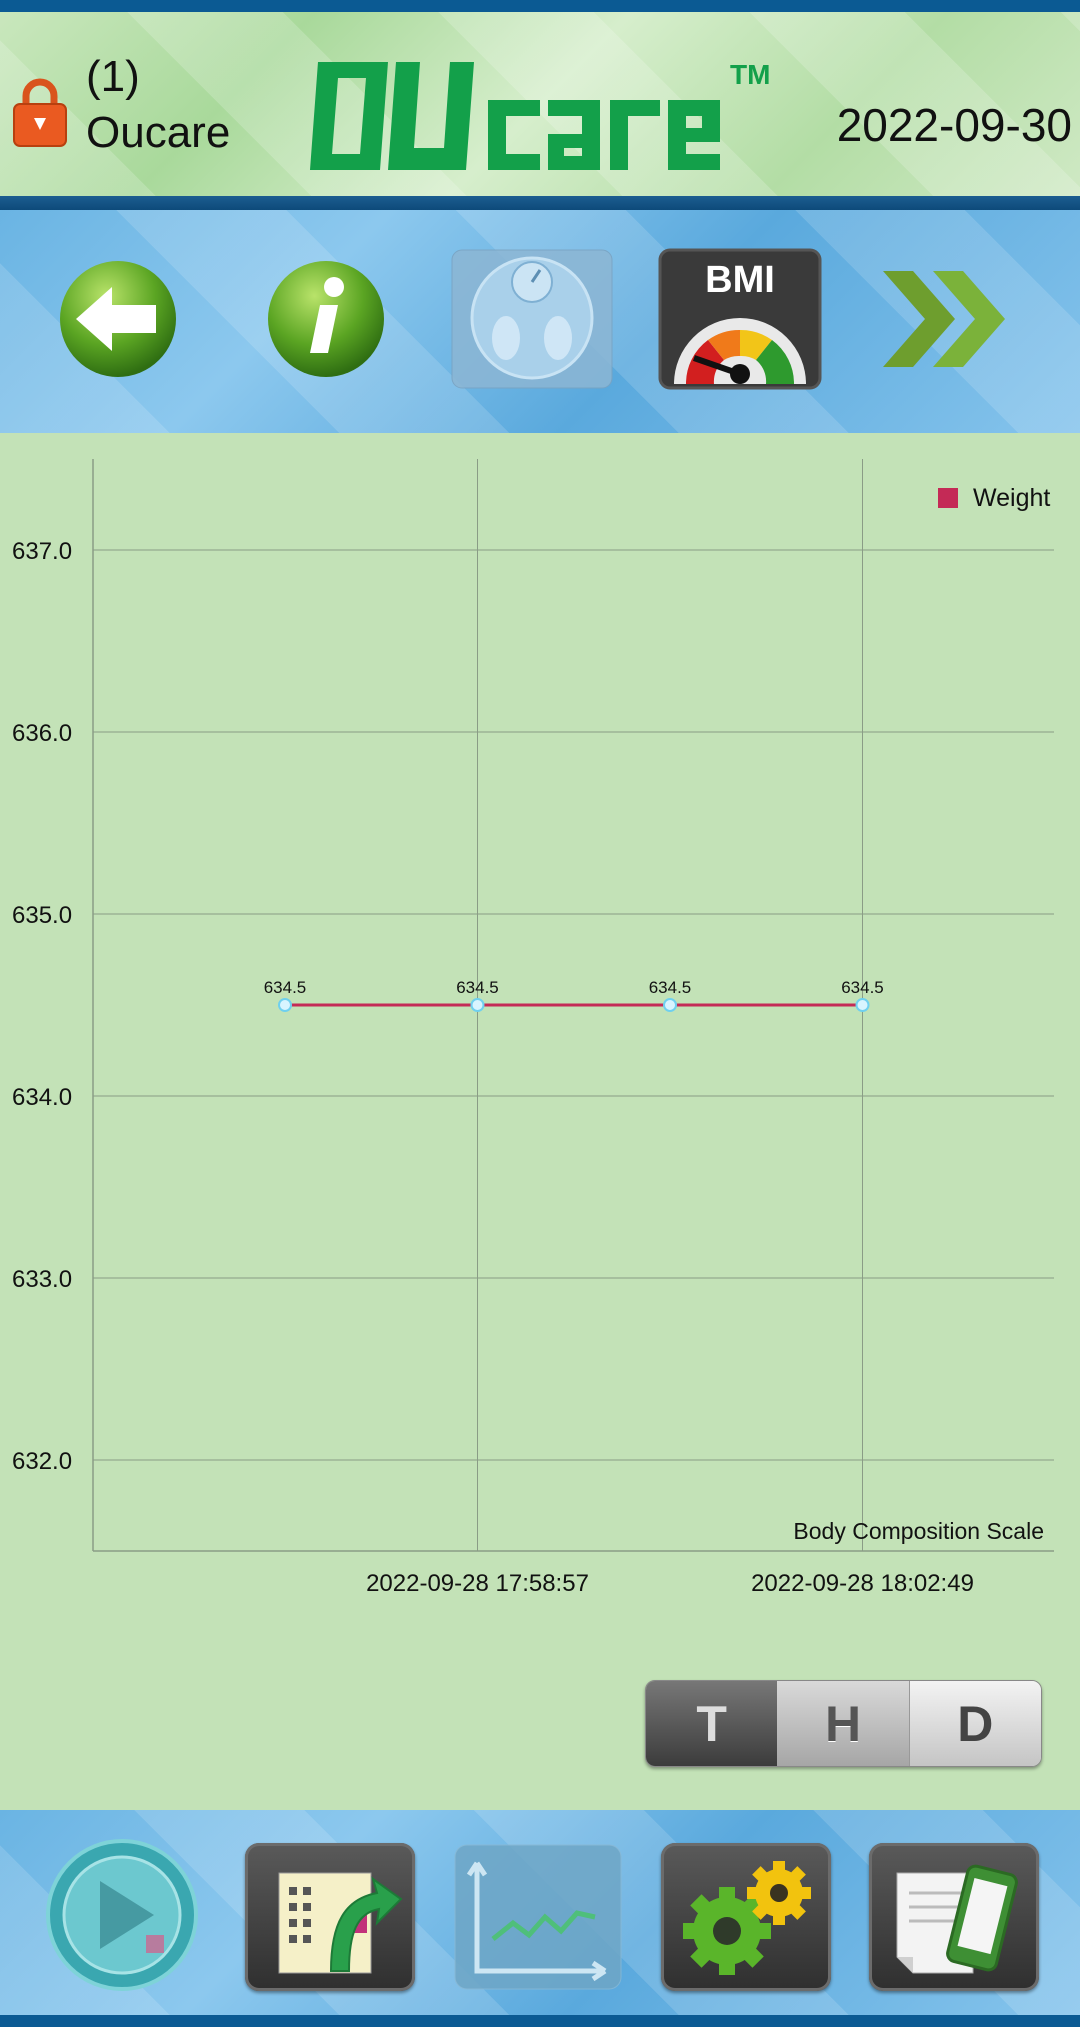 Image resolution: width=1080 pixels, height=2027 pixels. I want to click on y-tick-label: 637.0, so click(42, 551).